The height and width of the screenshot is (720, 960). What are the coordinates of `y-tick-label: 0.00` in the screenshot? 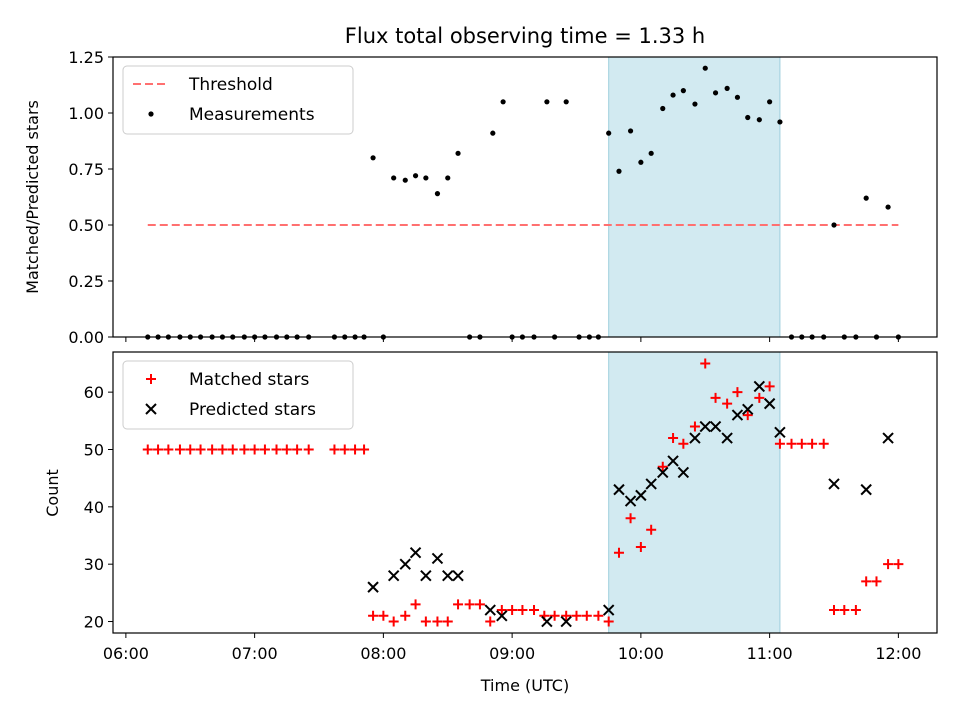 It's located at (86, 337).